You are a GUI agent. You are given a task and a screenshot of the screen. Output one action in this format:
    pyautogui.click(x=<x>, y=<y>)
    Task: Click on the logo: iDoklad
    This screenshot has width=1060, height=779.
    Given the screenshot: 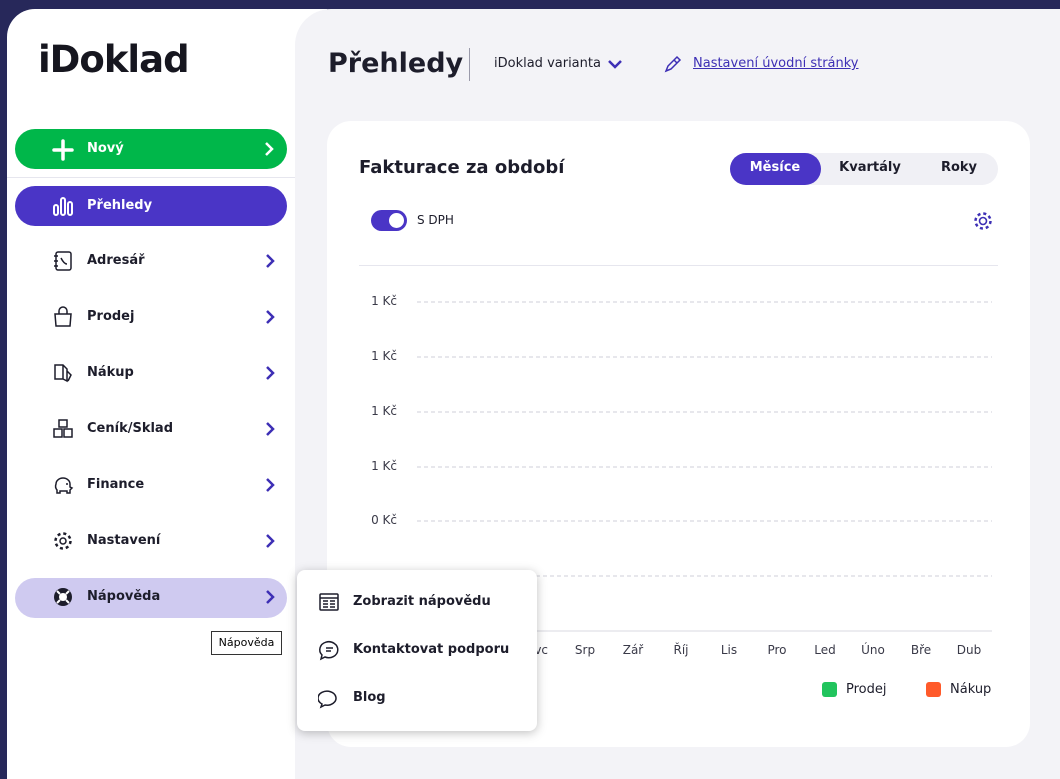 What is the action you would take?
    pyautogui.click(x=114, y=59)
    